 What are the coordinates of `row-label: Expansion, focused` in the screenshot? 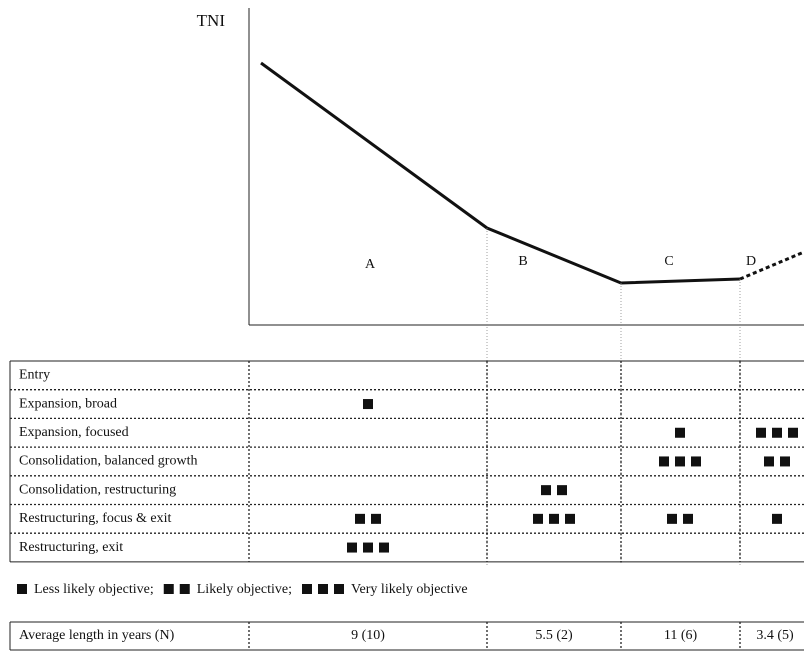 It's located at (74, 432).